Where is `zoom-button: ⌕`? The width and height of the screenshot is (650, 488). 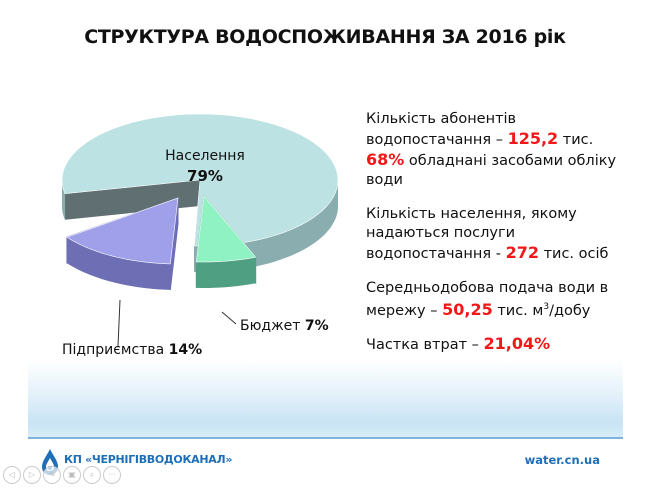 zoom-button: ⌕ is located at coordinates (92, 475).